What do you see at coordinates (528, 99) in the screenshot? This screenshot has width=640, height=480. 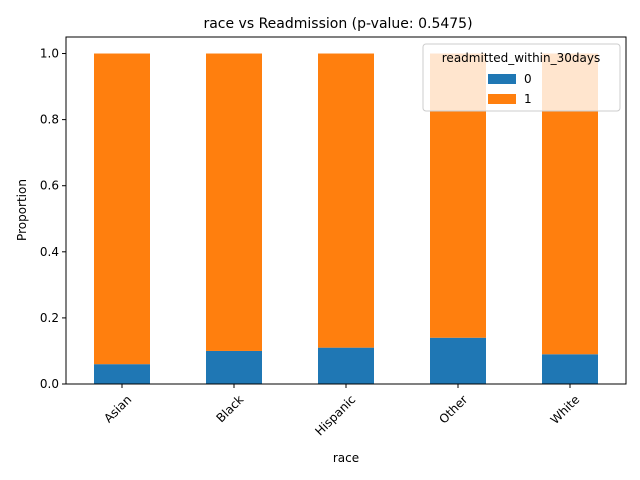 I see `legend-label-1: 1` at bounding box center [528, 99].